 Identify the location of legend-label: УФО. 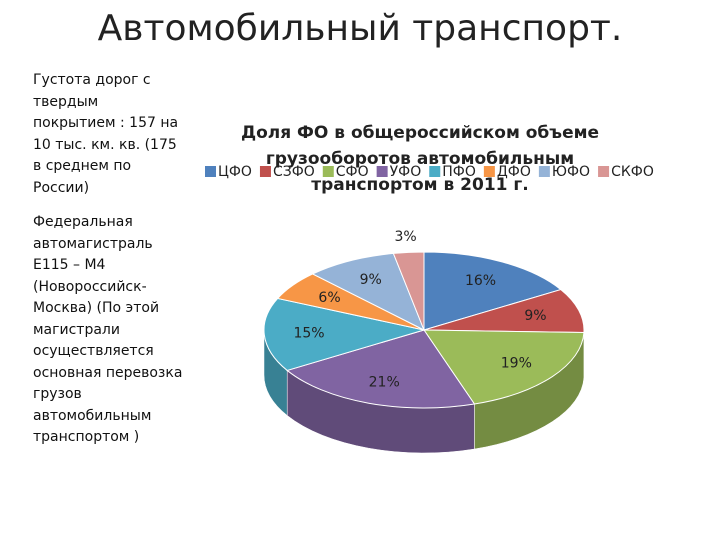
(406, 172).